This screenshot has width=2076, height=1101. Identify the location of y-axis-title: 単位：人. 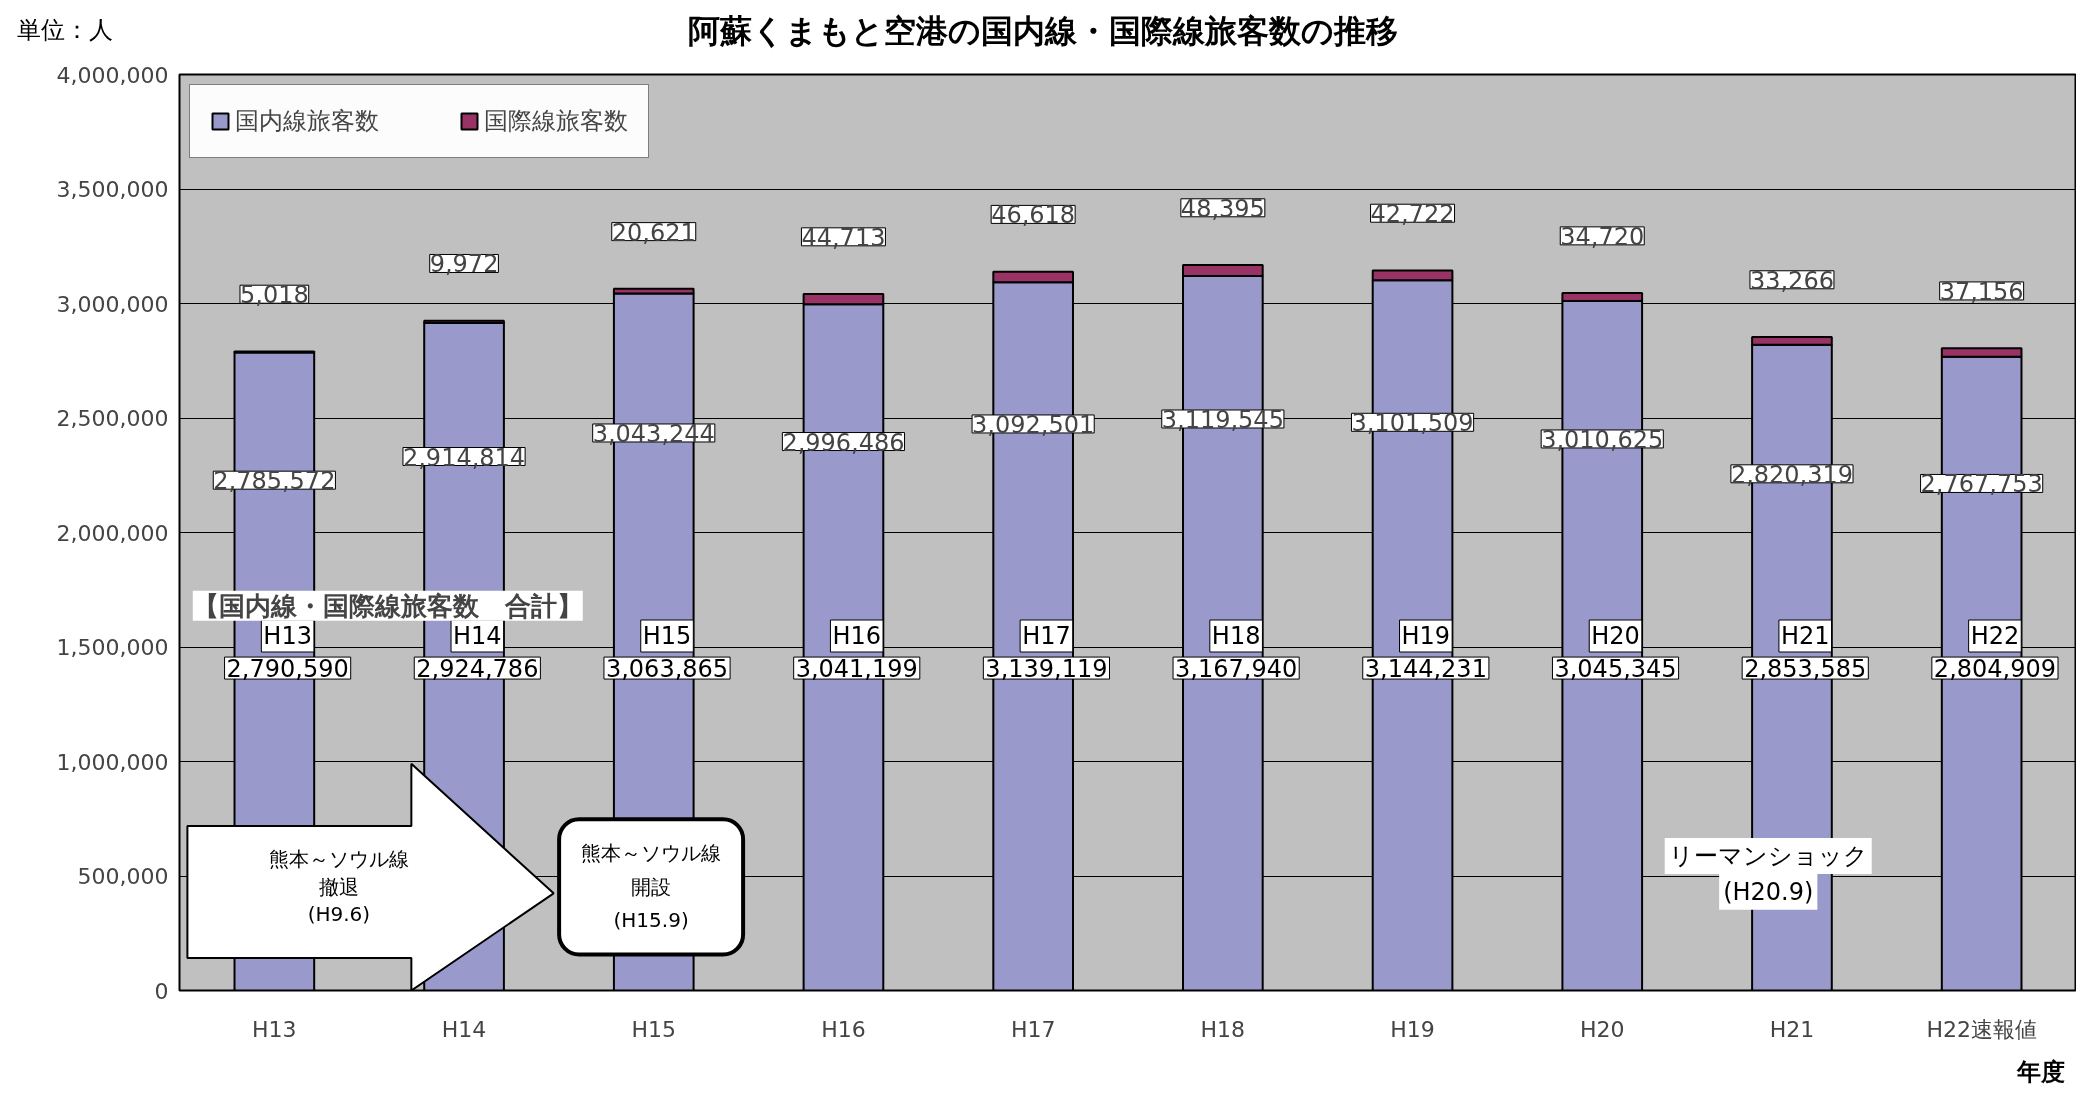
(65, 30).